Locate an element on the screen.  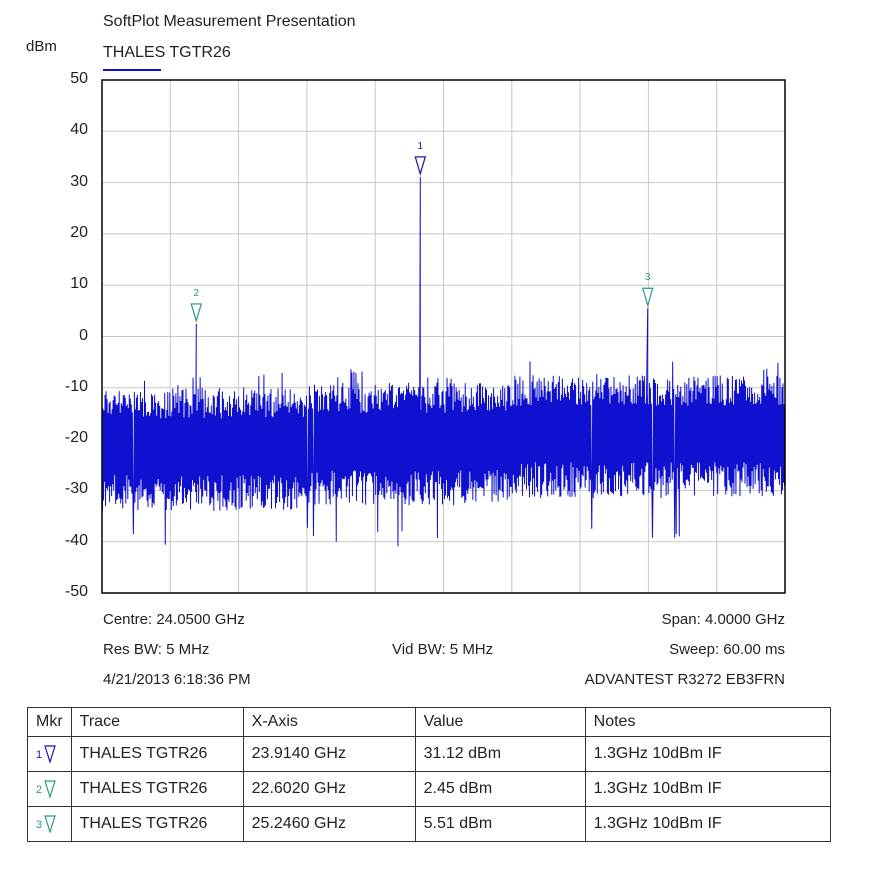
marker-label: 2 is located at coordinates (196, 293).